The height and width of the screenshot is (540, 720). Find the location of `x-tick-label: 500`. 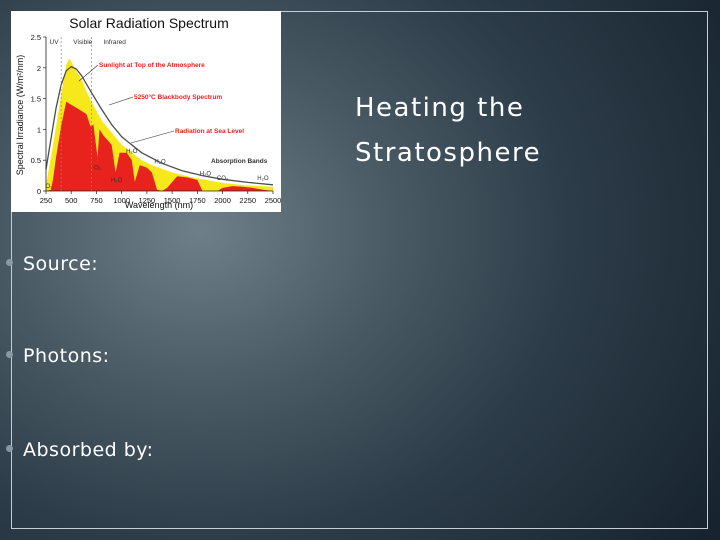

x-tick-label: 500 is located at coordinates (71, 200).